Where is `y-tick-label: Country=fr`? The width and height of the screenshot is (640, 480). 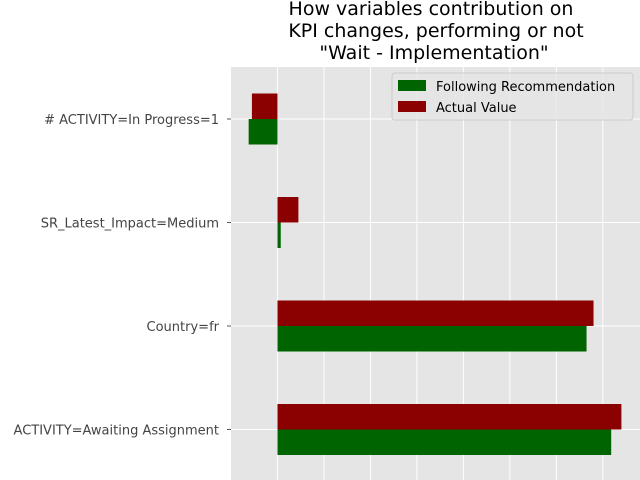 y-tick-label: Country=fr is located at coordinates (183, 327).